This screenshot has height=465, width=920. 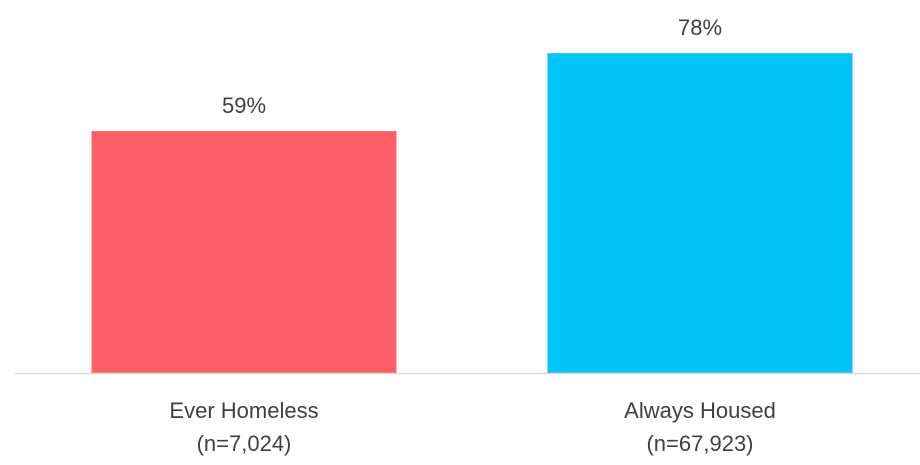 What do you see at coordinates (700, 410) in the screenshot?
I see `category-label-2: Always Housed` at bounding box center [700, 410].